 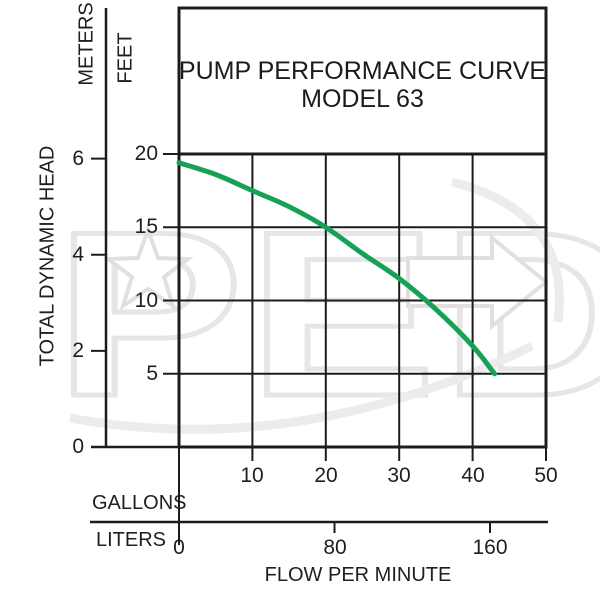 I want to click on feet-tick-label: 15, so click(x=146, y=226).